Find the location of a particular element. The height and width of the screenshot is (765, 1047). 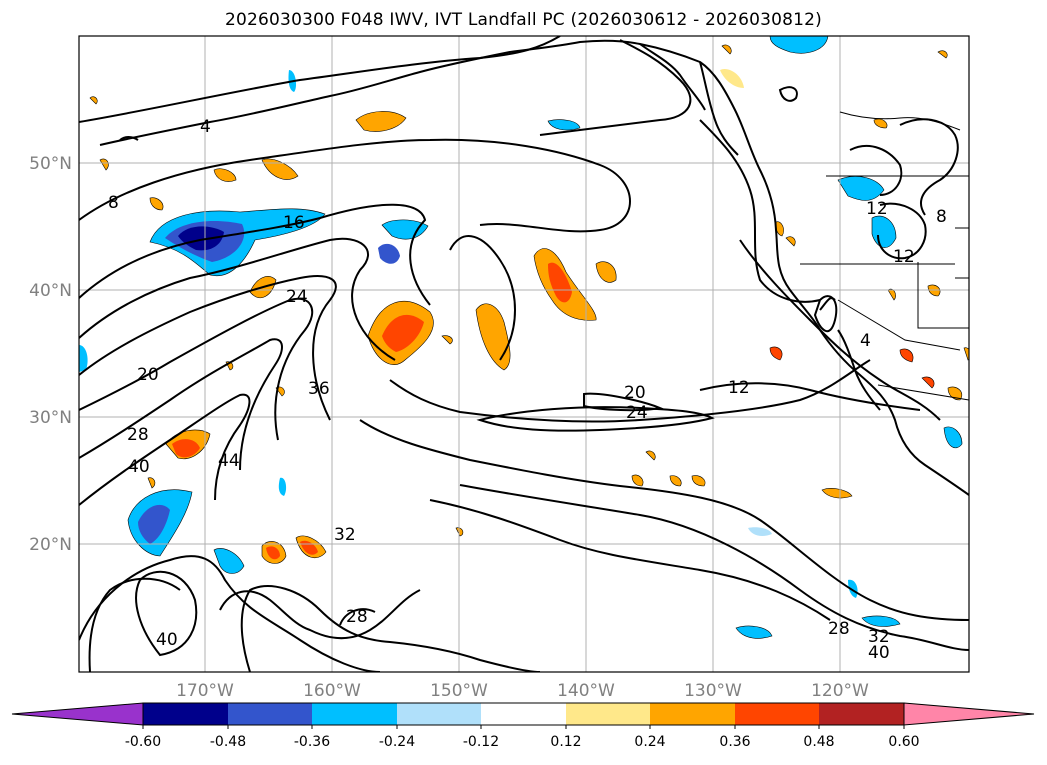

lon-label: 150°W is located at coordinates (459, 691).